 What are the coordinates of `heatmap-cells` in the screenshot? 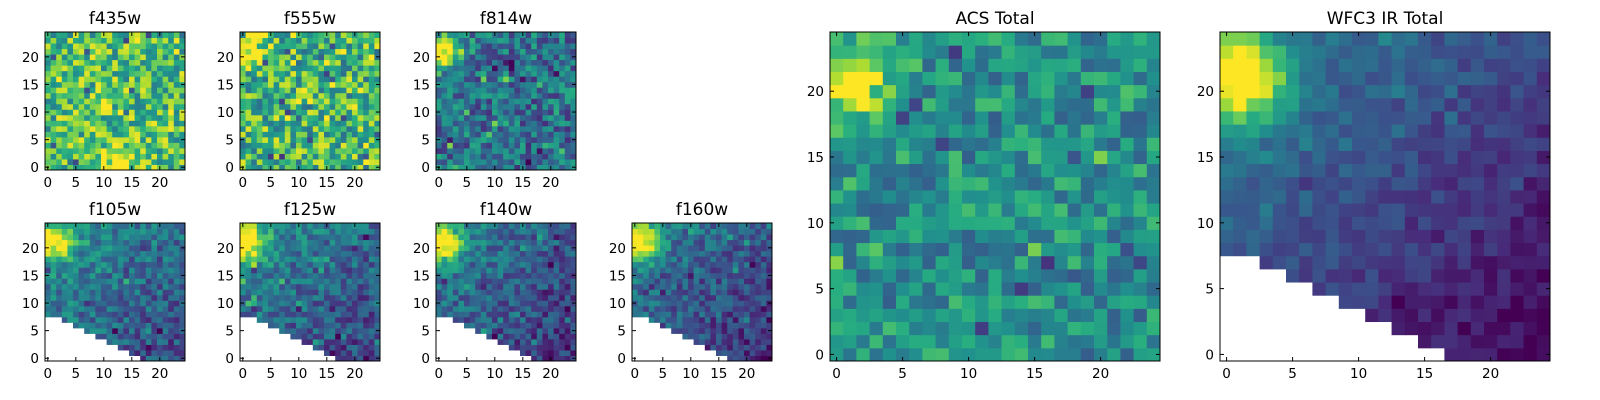 It's located at (115, 101).